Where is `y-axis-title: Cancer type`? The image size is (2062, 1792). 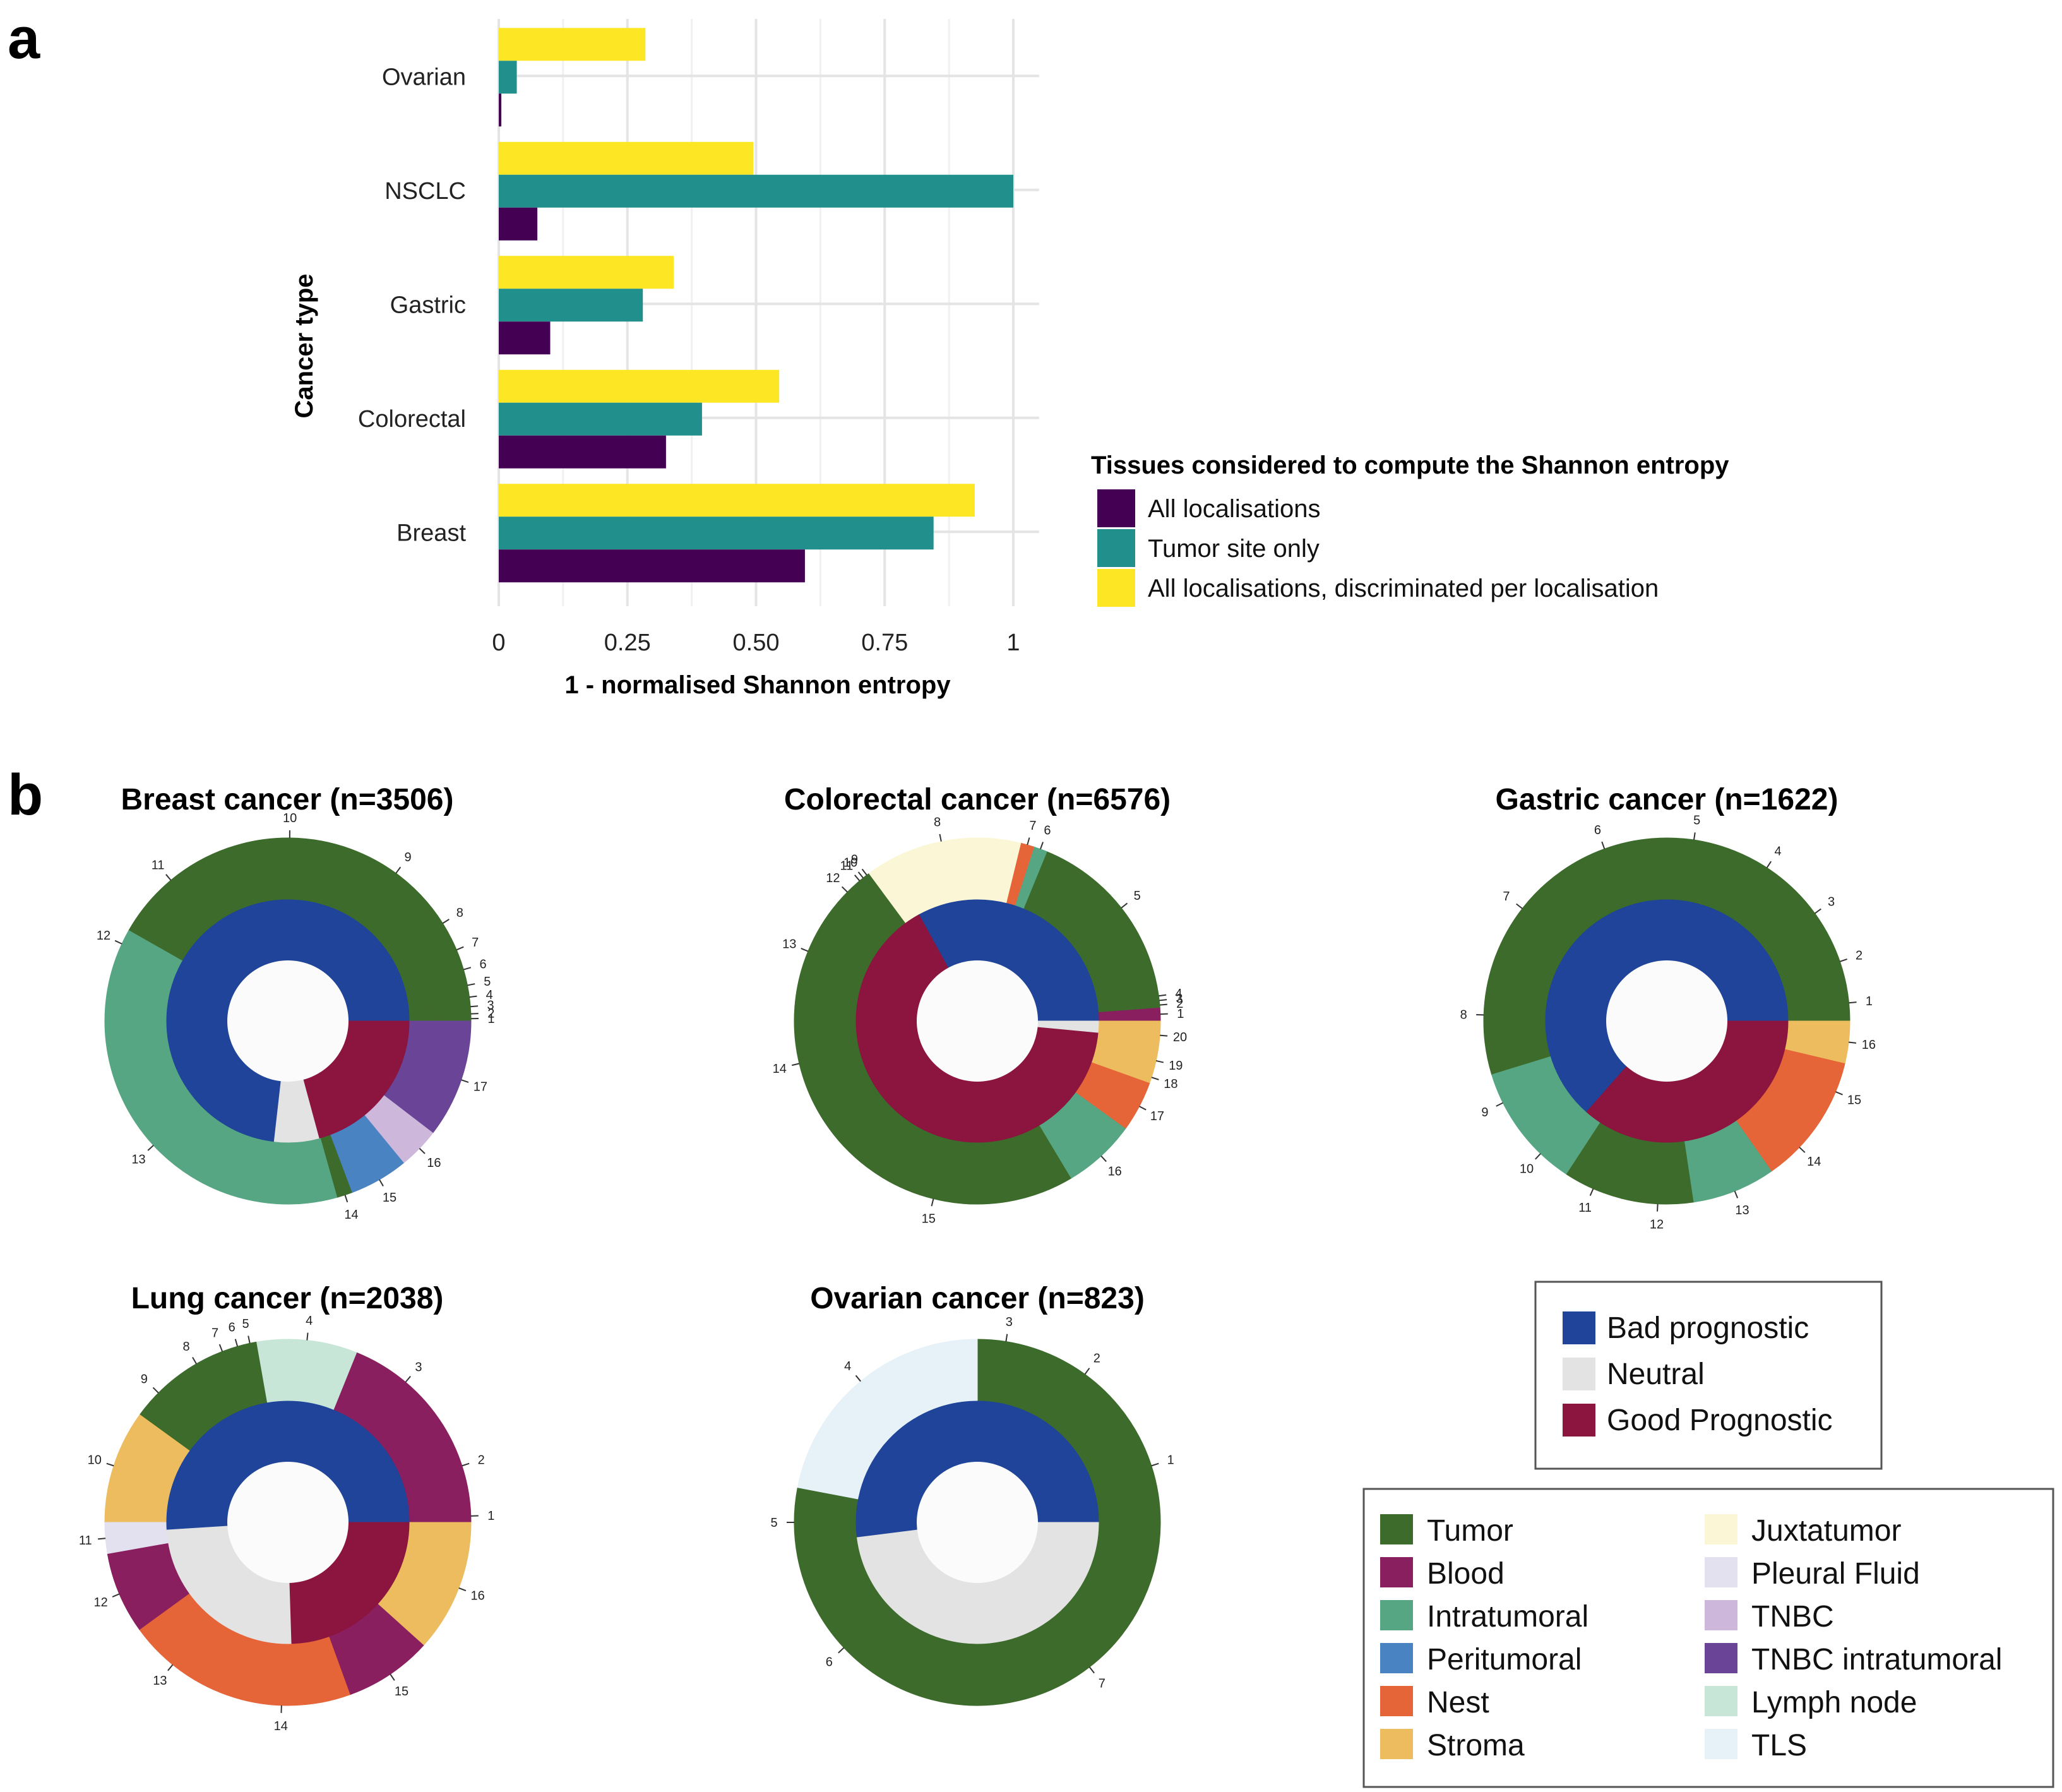 y-axis-title: Cancer type is located at coordinates (304, 346).